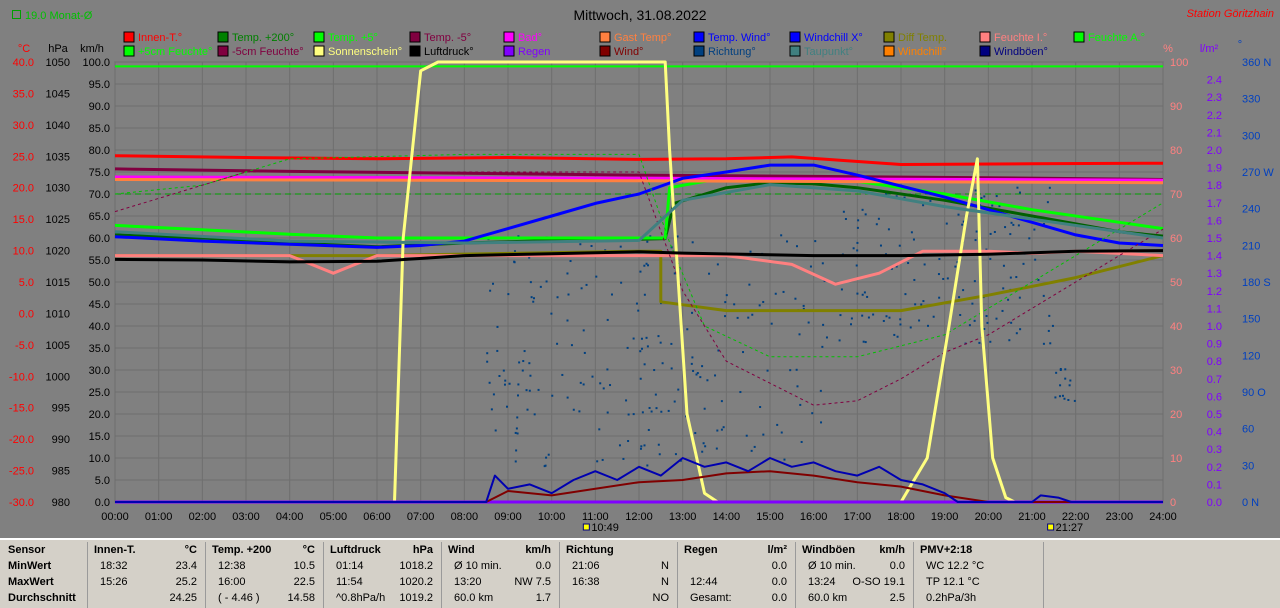  What do you see at coordinates (58, 283) in the screenshot?
I see `tick-pressure: 1015` at bounding box center [58, 283].